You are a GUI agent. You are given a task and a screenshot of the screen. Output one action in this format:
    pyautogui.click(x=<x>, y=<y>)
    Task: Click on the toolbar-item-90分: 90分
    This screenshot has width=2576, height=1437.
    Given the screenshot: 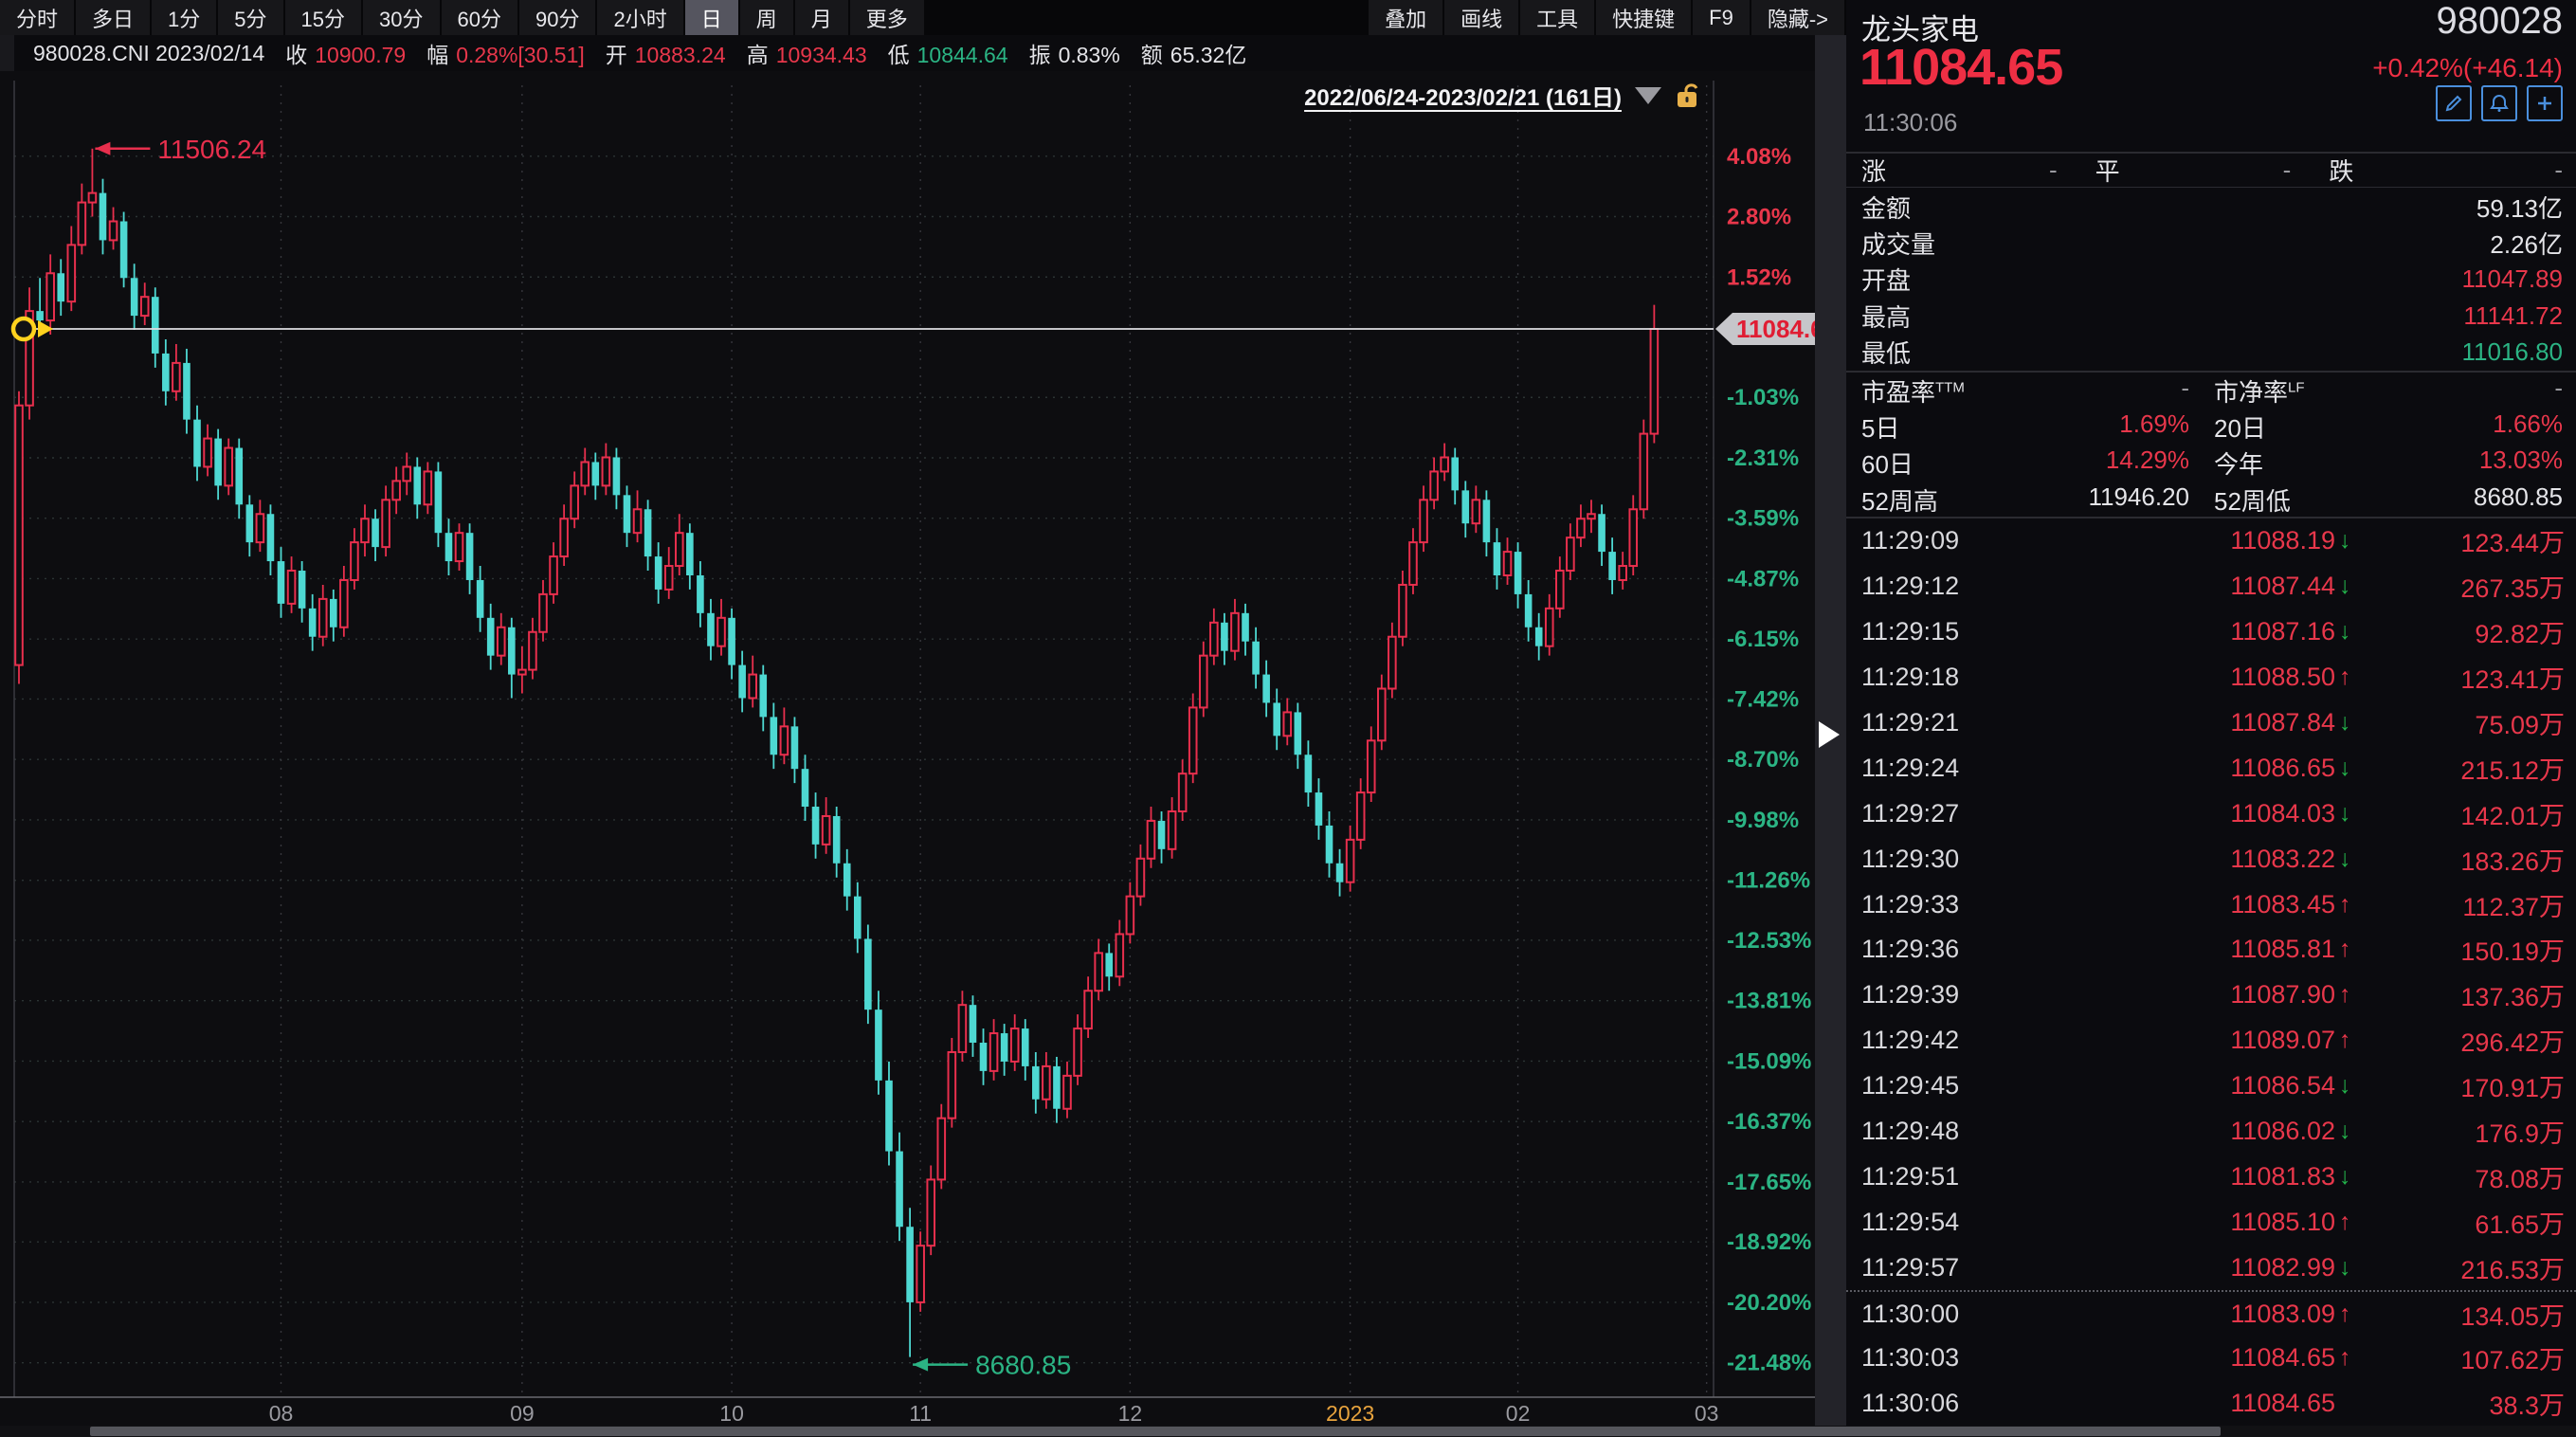 What is the action you would take?
    pyautogui.click(x=557, y=17)
    